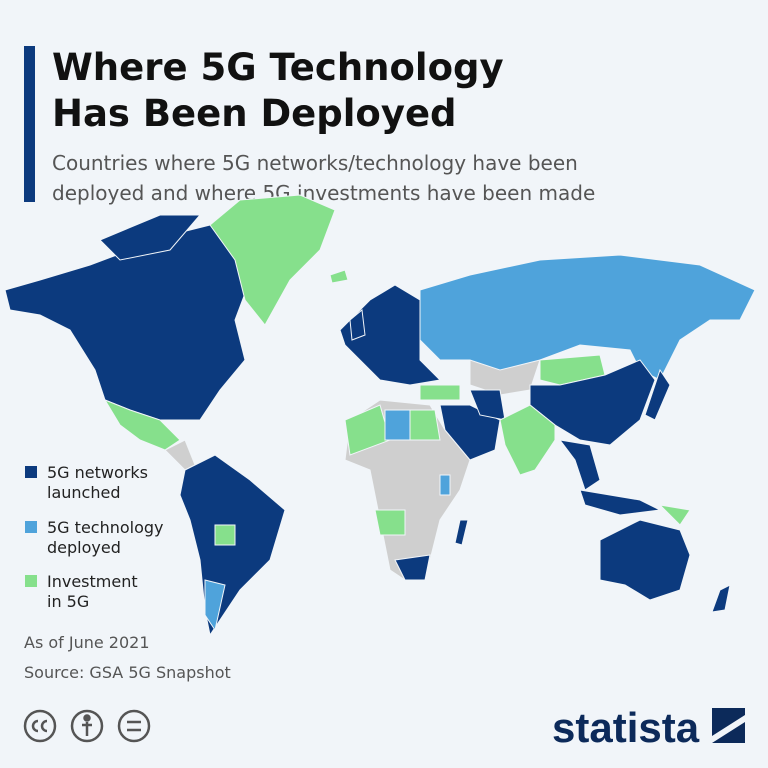 The image size is (768, 768). I want to click on legend-label: 5G networks, so click(97, 472).